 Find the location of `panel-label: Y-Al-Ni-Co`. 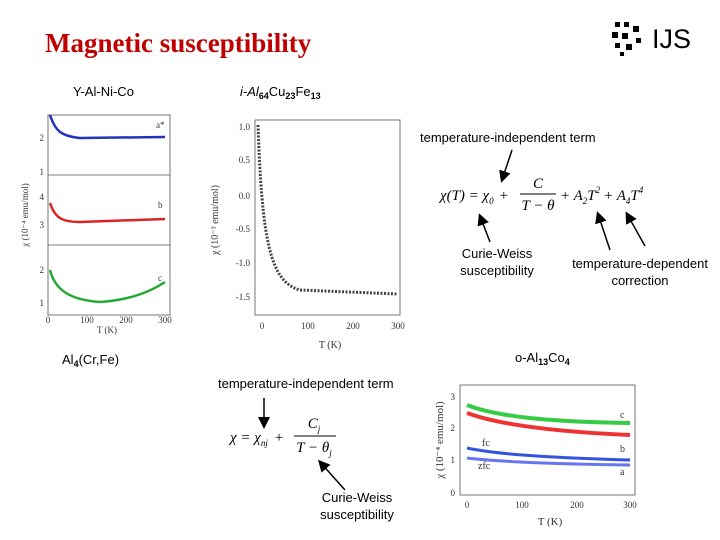

panel-label: Y-Al-Ni-Co is located at coordinates (103, 91).